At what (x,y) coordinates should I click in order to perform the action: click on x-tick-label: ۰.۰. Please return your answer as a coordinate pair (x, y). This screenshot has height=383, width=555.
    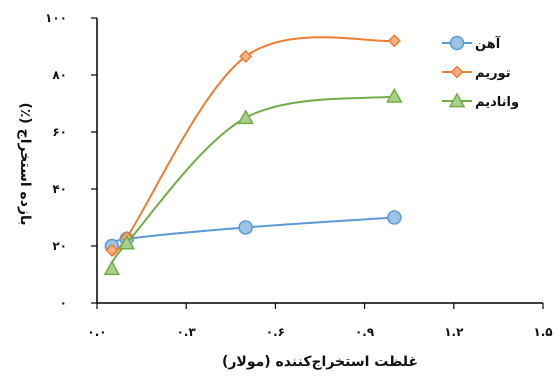
    Looking at the image, I should click on (96, 332).